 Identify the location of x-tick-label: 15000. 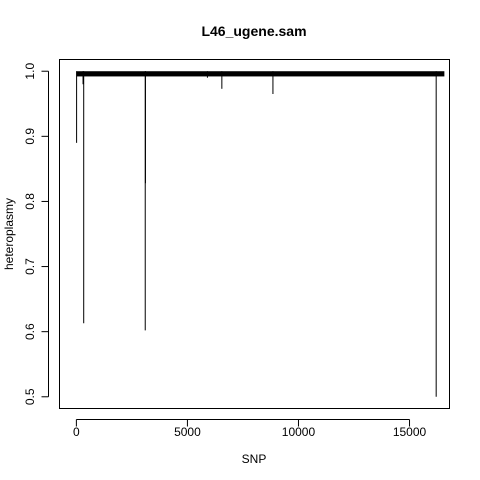
(410, 432).